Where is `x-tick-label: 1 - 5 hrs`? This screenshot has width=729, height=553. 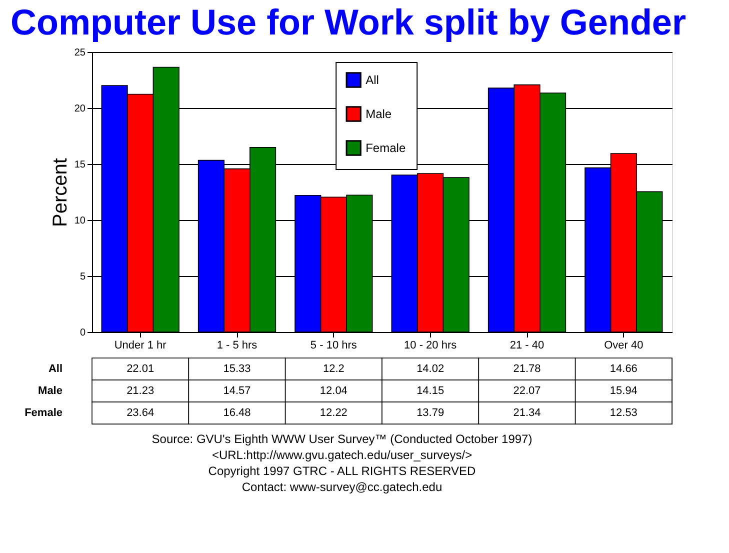
x-tick-label: 1 - 5 hrs is located at coordinates (237, 346).